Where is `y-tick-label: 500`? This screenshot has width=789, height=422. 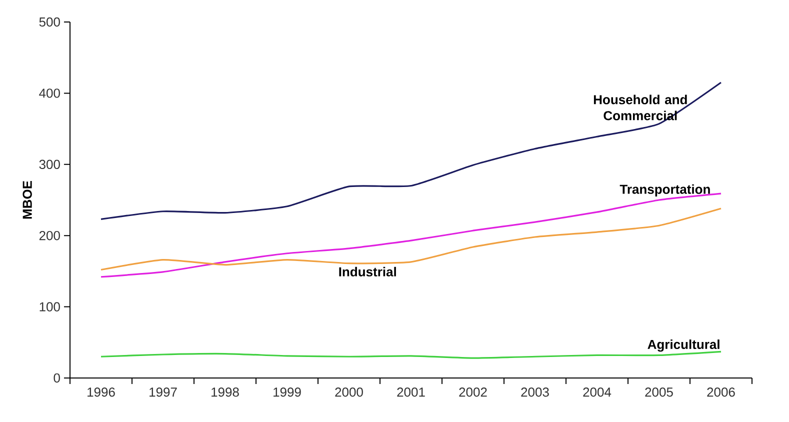 y-tick-label: 500 is located at coordinates (49, 22).